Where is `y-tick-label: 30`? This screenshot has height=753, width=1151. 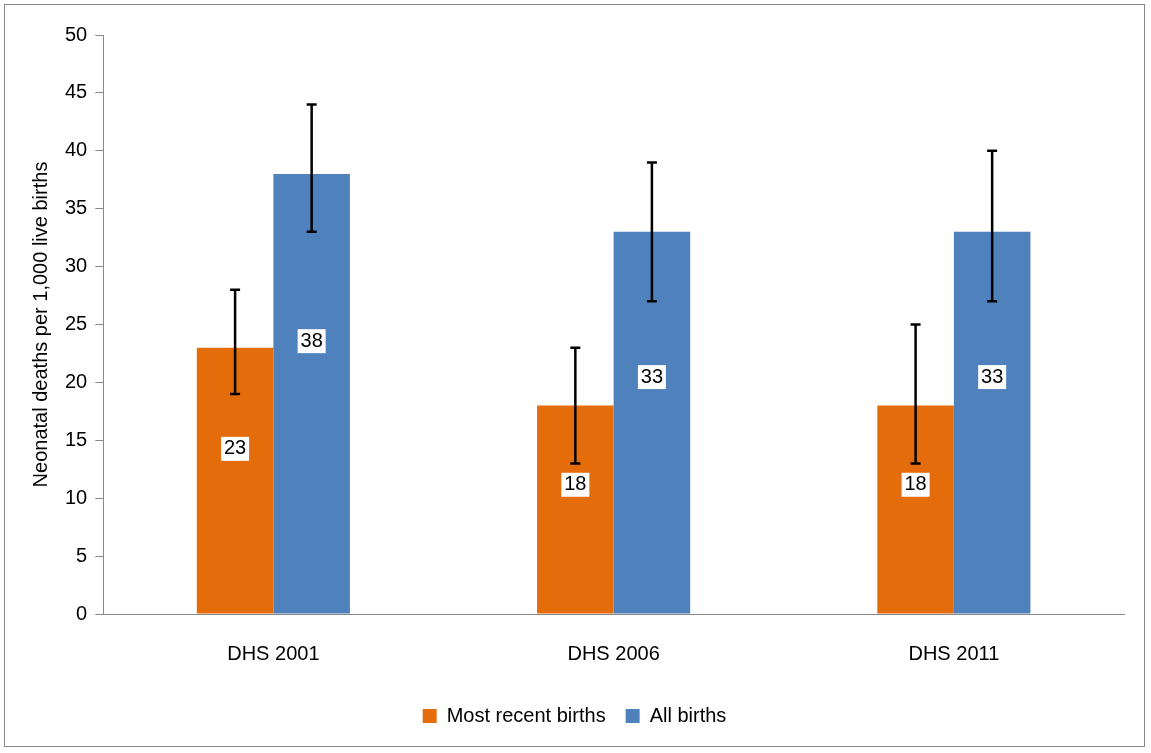 y-tick-label: 30 is located at coordinates (76, 265).